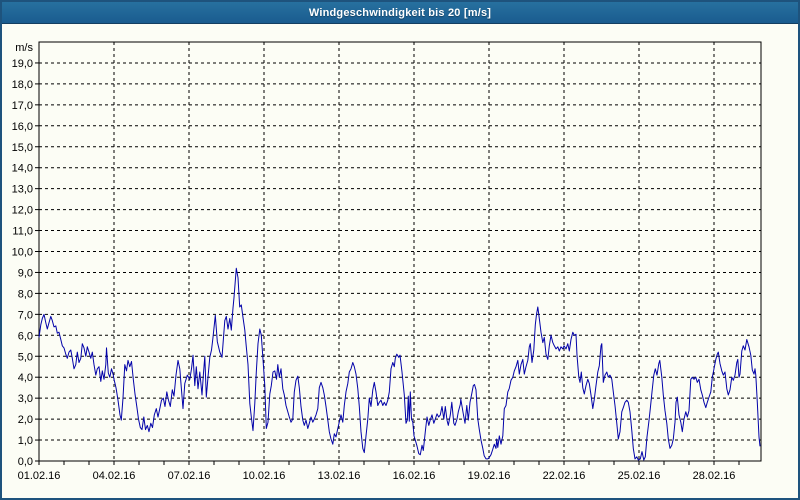 This screenshot has width=800, height=500. What do you see at coordinates (24, 48) in the screenshot?
I see `y-axis-unit-label: m/s` at bounding box center [24, 48].